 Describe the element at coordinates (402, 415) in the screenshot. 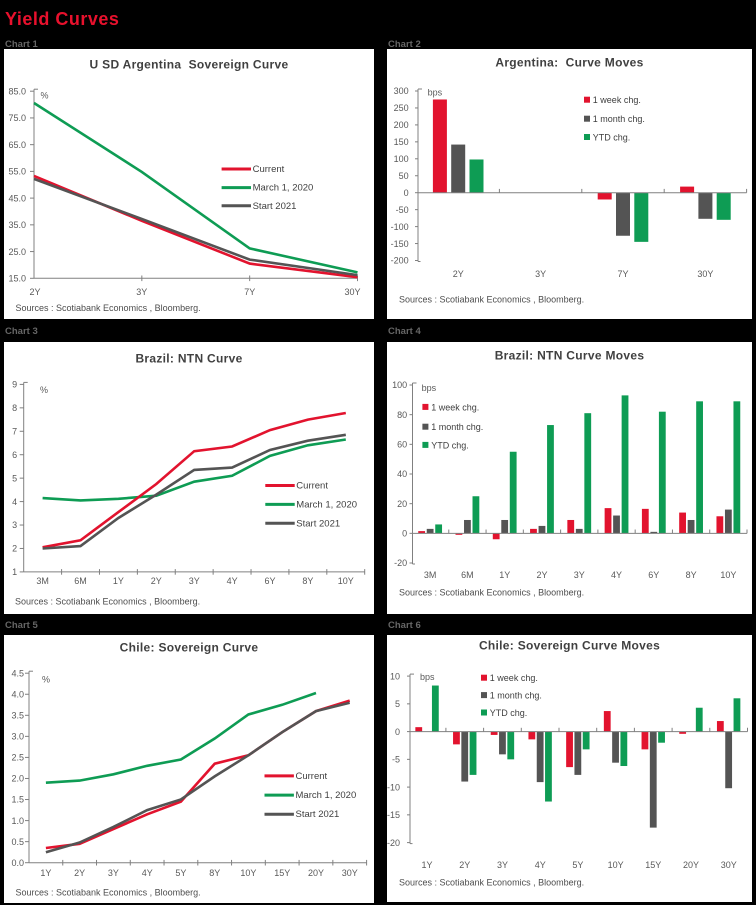

I see `svg-text: 80` at that location.